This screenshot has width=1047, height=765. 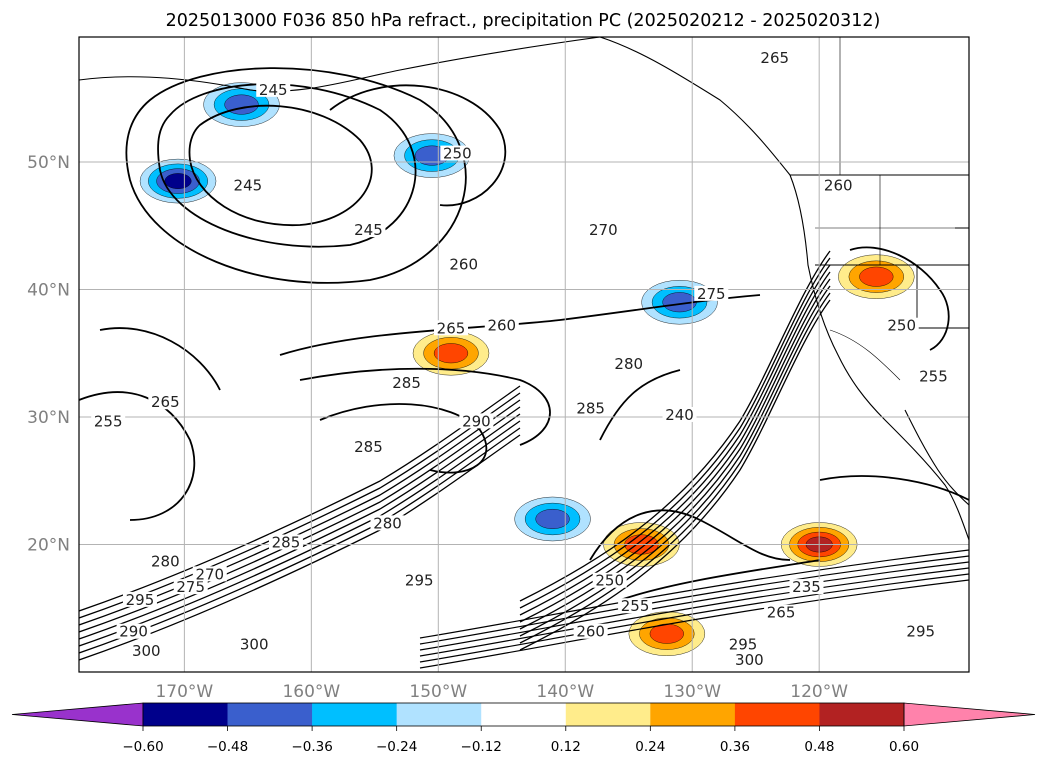 What do you see at coordinates (340, 64) in the screenshot?
I see `alaska-coastline` at bounding box center [340, 64].